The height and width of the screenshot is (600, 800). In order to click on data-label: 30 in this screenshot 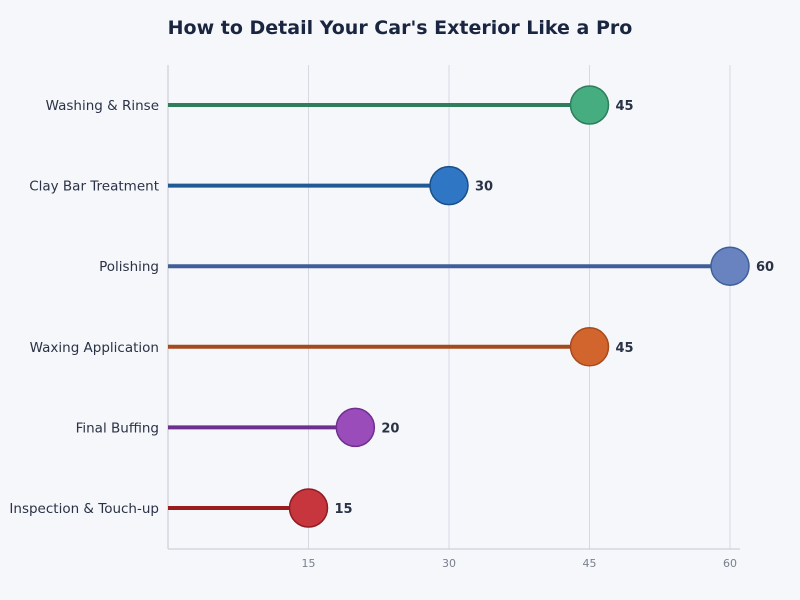, I will do `click(484, 187)`.